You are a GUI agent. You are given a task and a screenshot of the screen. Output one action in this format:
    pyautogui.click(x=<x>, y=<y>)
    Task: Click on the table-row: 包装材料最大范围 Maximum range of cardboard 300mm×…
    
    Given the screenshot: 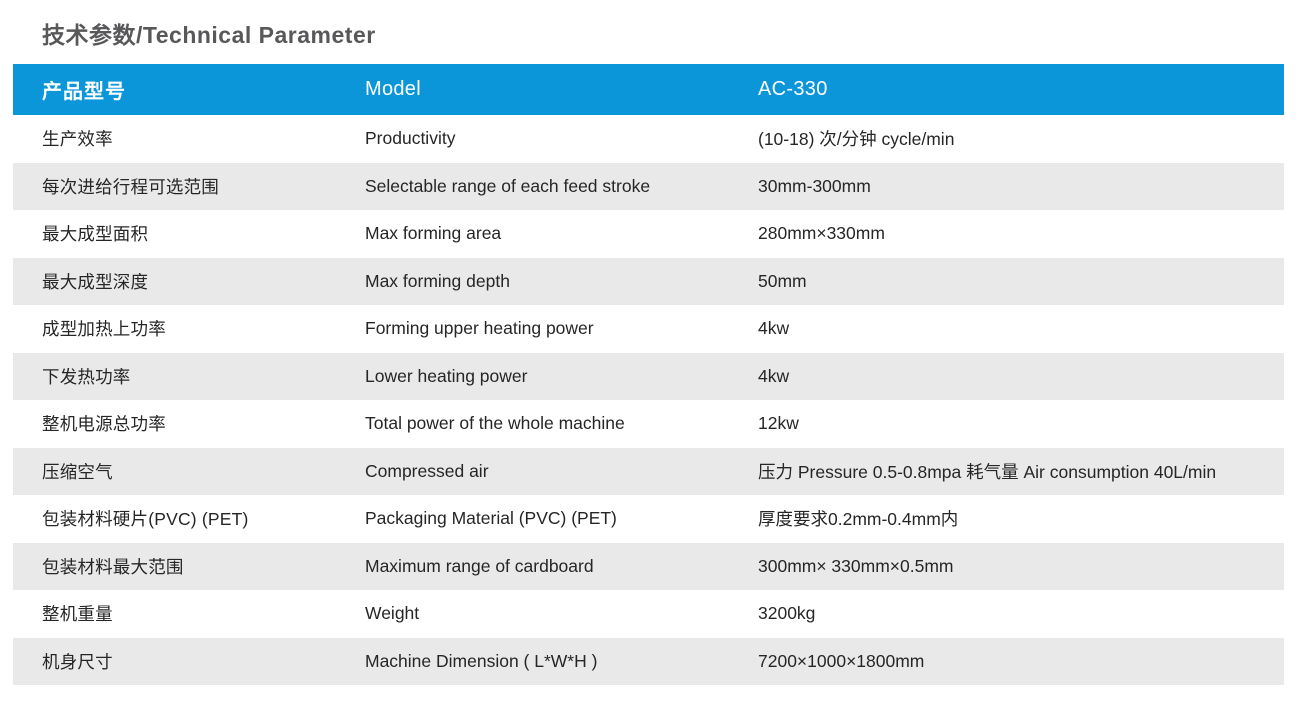 What is the action you would take?
    pyautogui.click(x=648, y=566)
    